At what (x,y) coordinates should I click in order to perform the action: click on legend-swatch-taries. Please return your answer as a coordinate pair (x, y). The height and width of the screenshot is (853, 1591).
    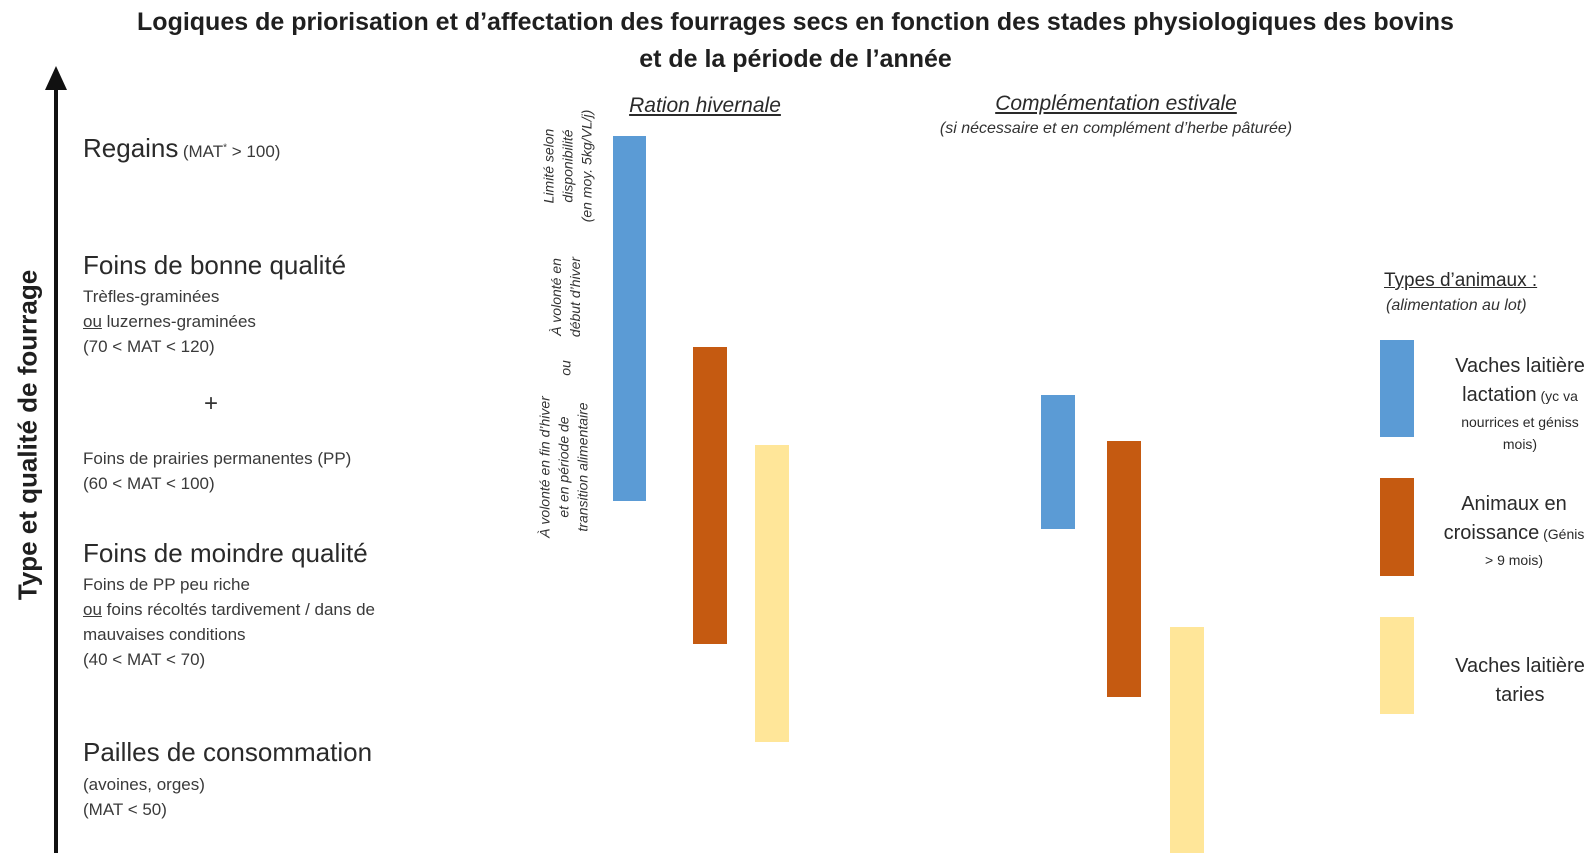
    Looking at the image, I should click on (1397, 665).